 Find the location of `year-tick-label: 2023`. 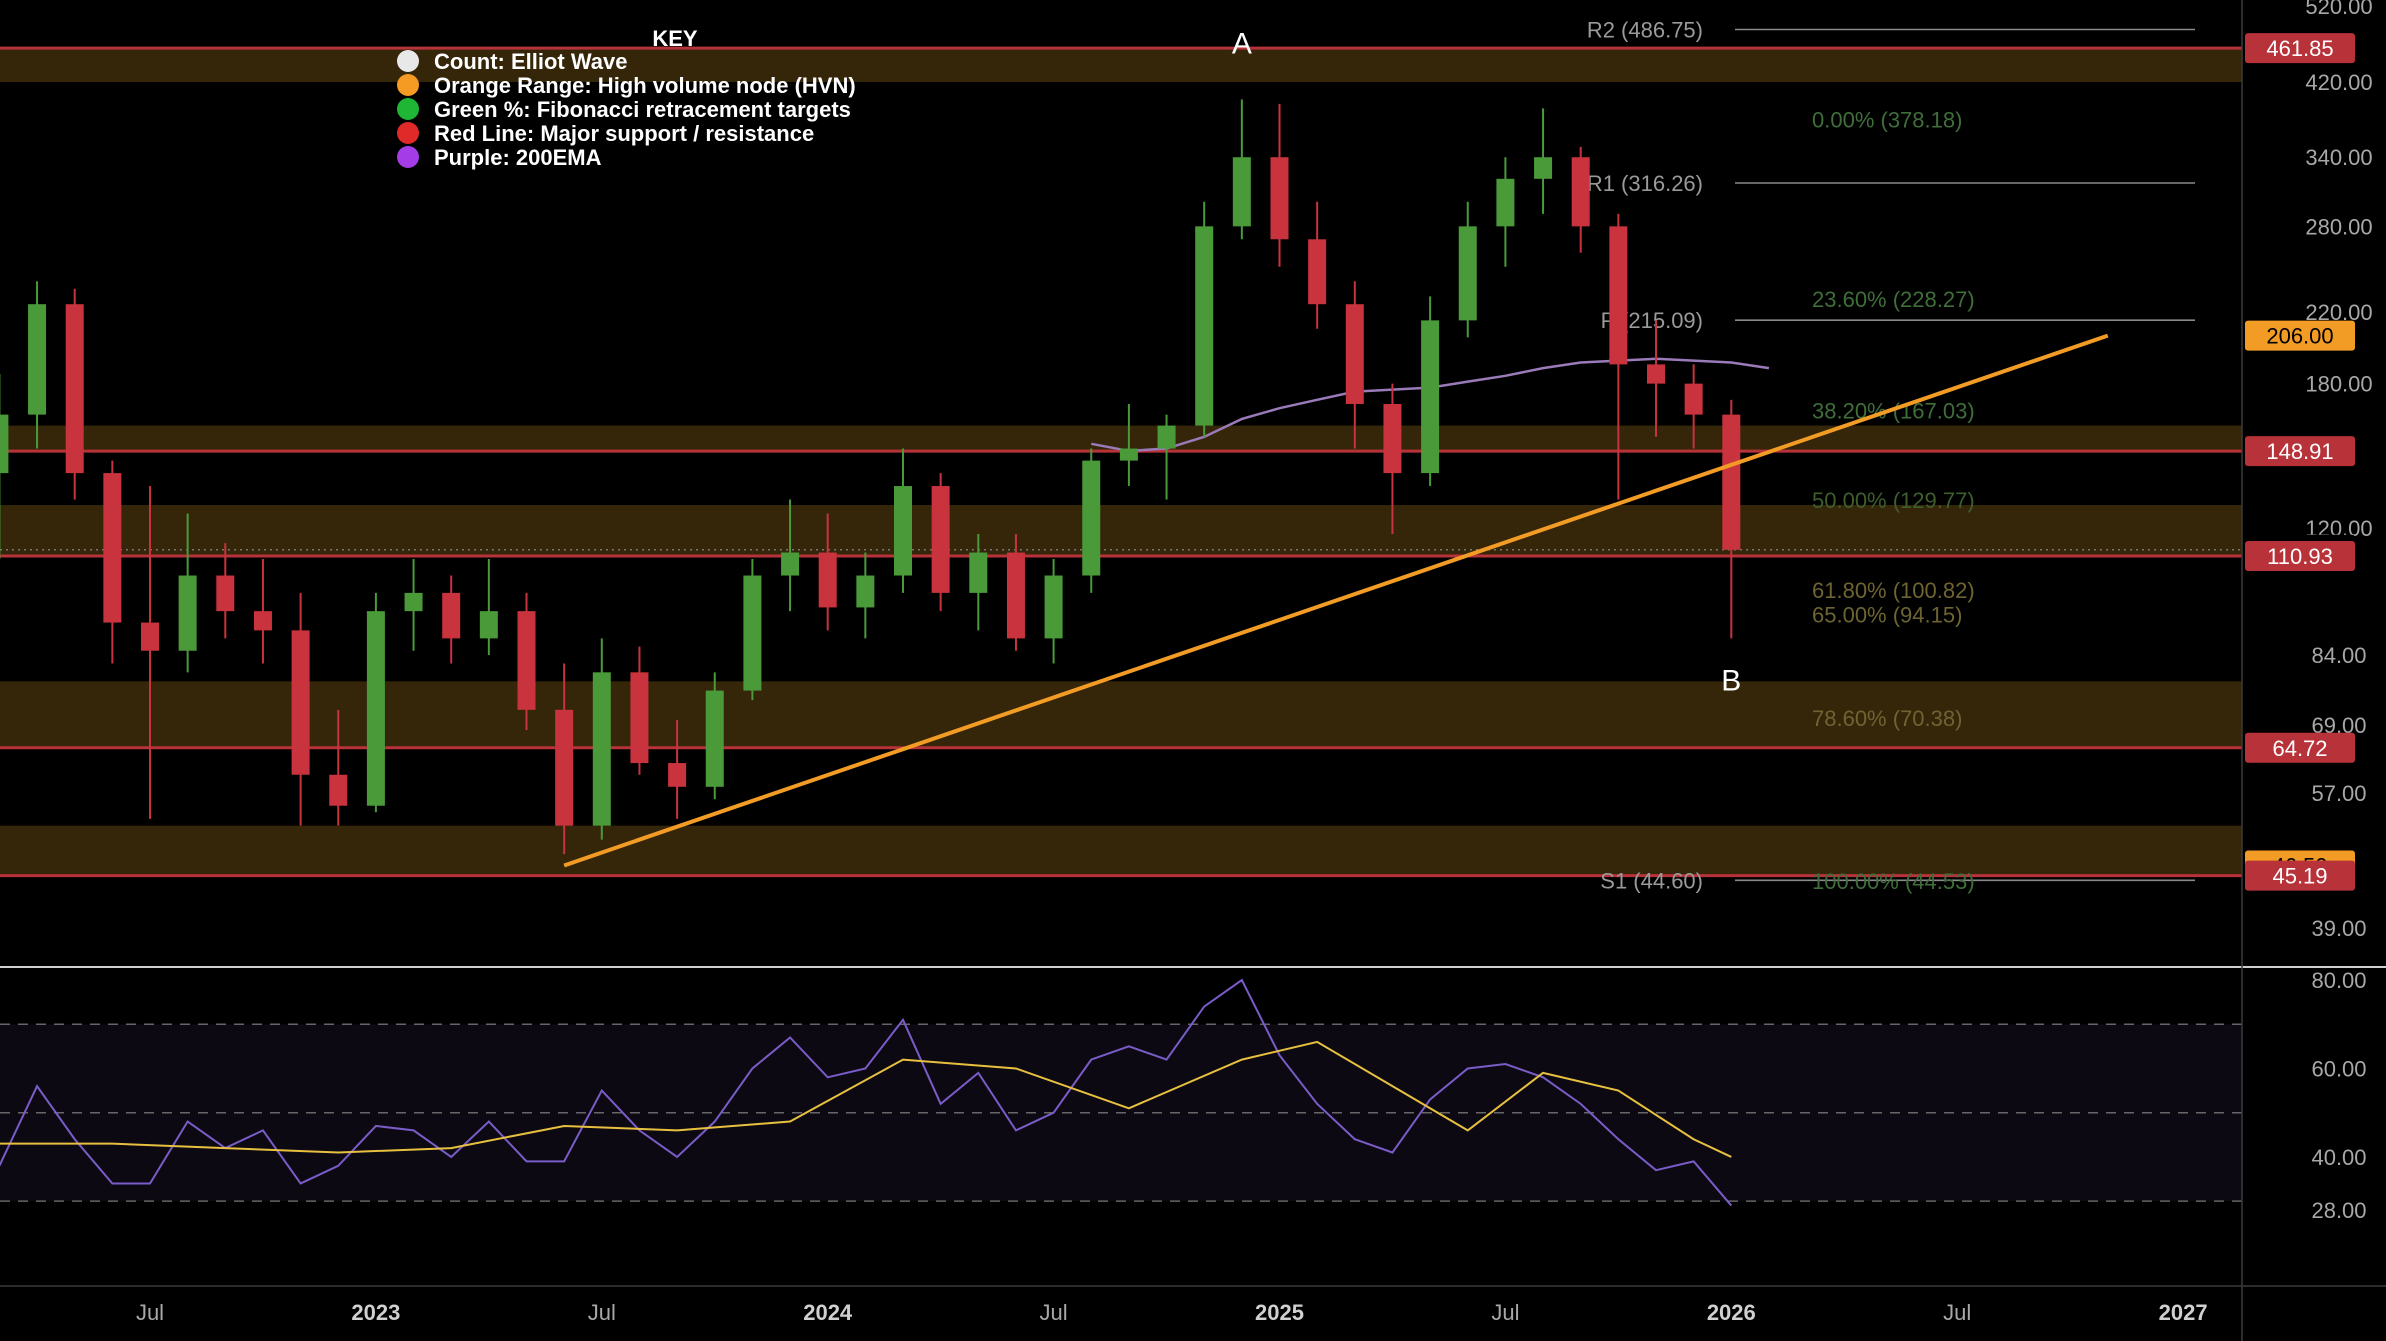

year-tick-label: 2023 is located at coordinates (375, 1312).